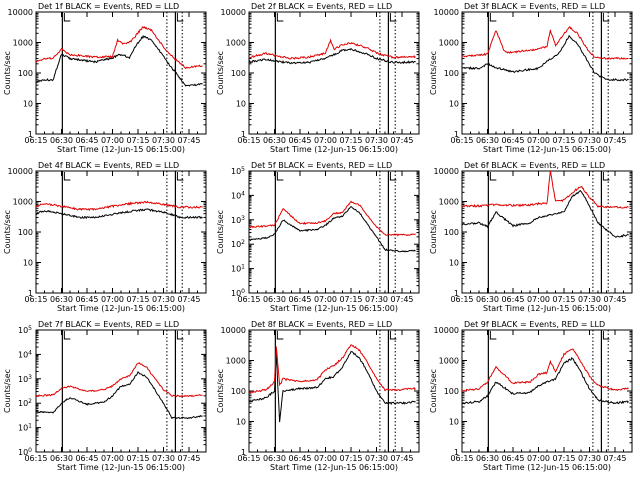 This screenshot has height=480, width=640. Describe the element at coordinates (534, 165) in the screenshot. I see `panel-title: Det 6f BLACK = Events, RED = LLD` at that location.